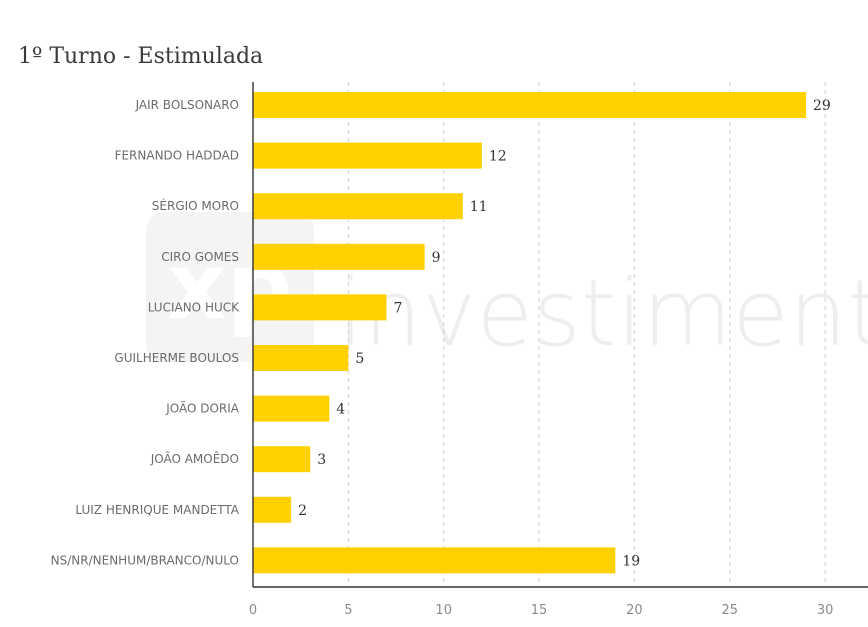  Describe the element at coordinates (479, 207) in the screenshot. I see `data-label: 11` at that location.